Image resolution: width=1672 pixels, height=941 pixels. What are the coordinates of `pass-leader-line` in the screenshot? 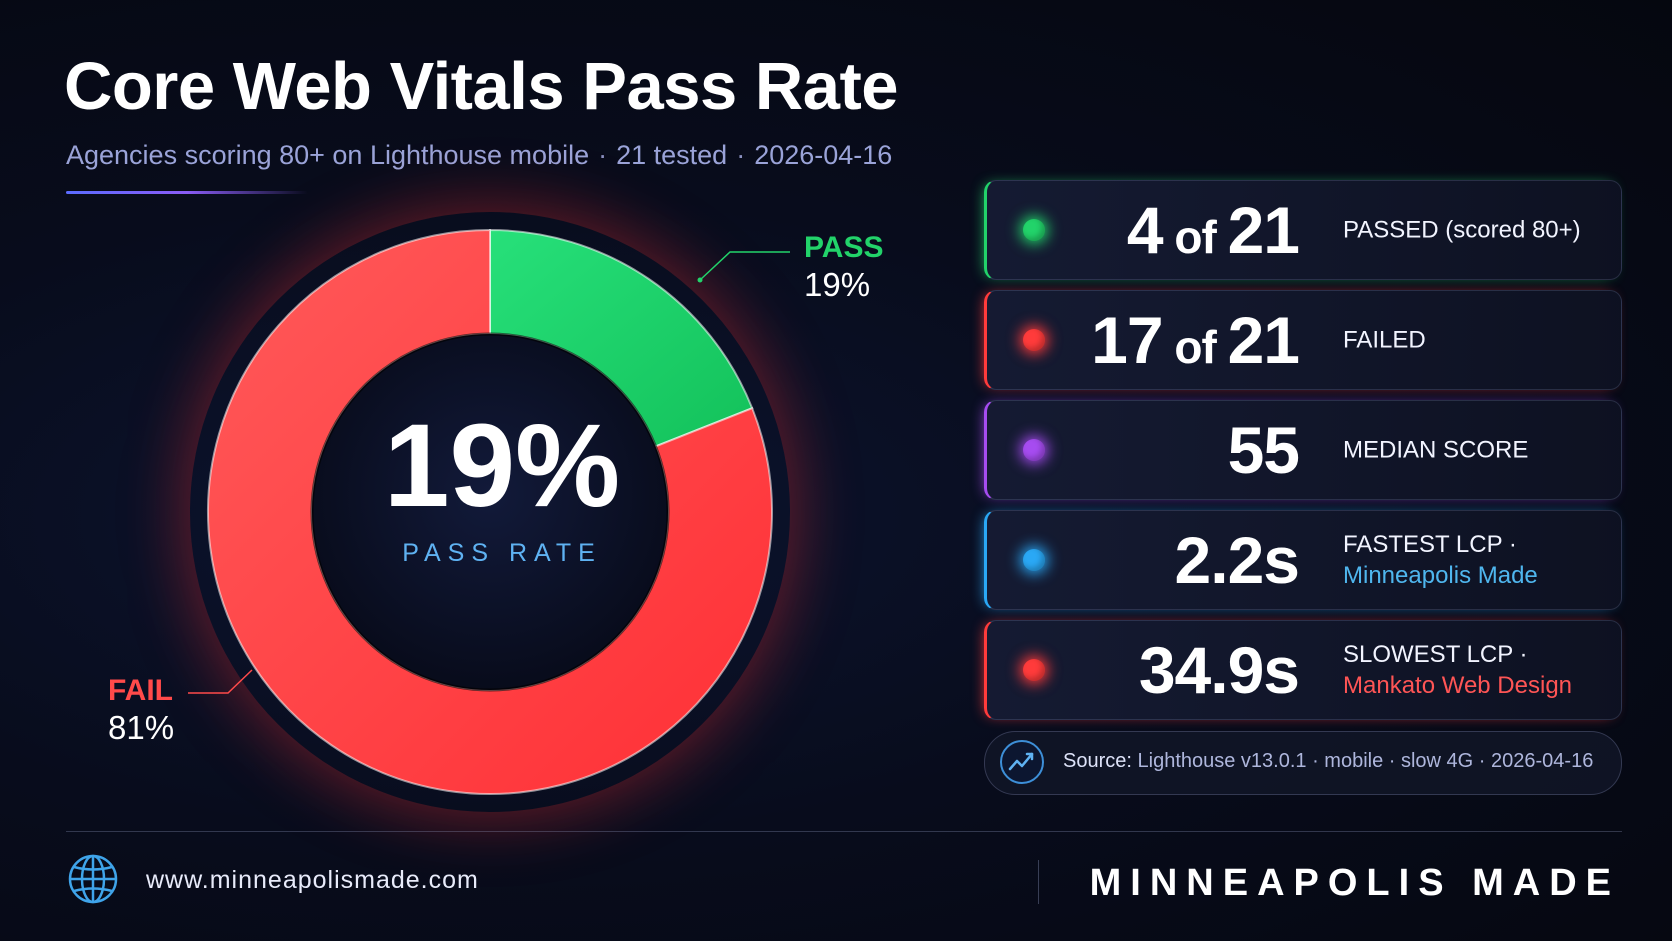 It's located at (744, 266).